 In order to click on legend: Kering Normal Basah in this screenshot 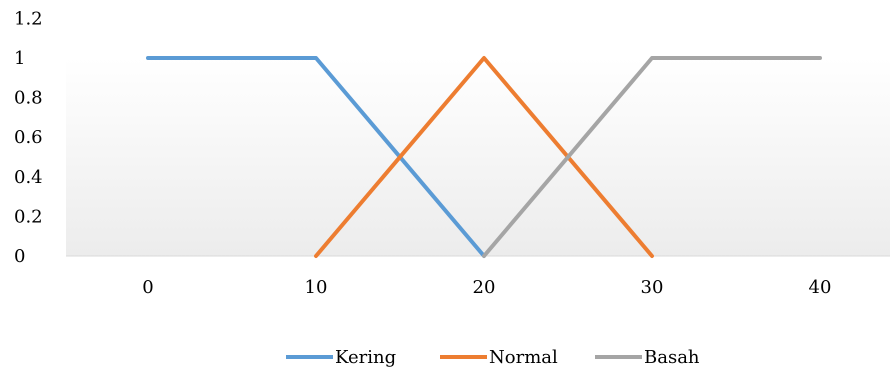, I will do `click(493, 357)`.